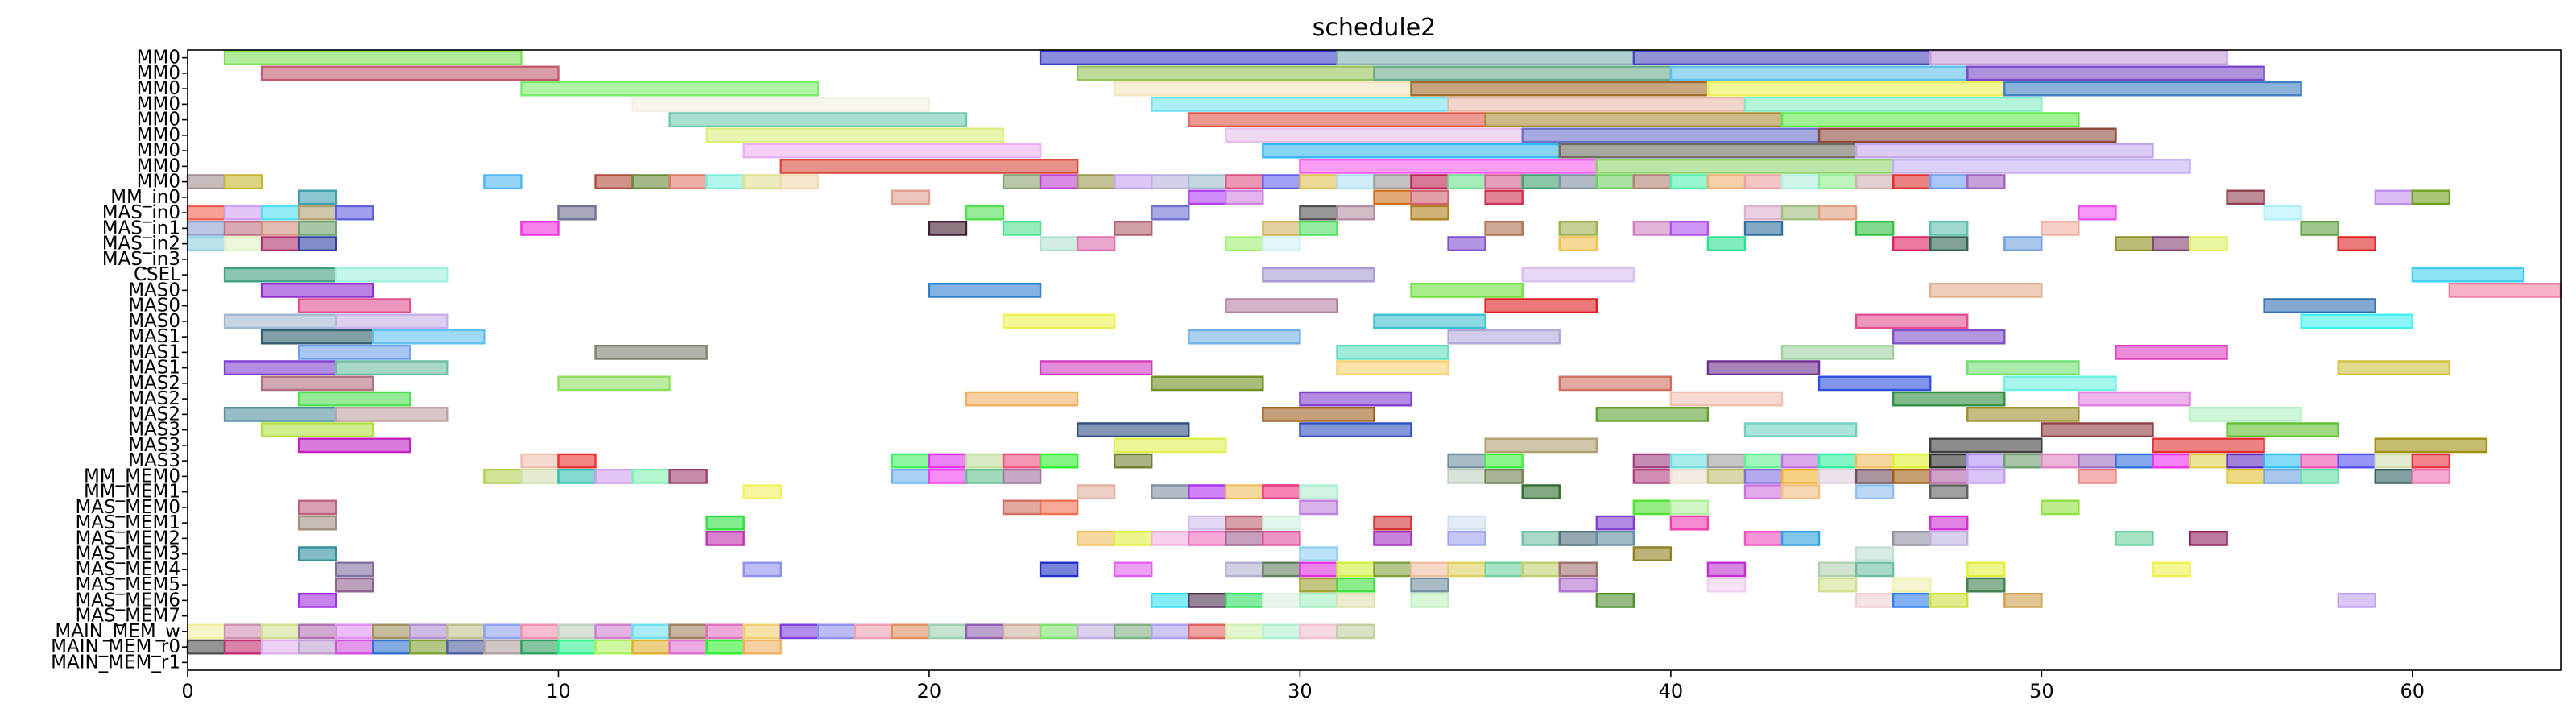  What do you see at coordinates (115, 646) in the screenshot?
I see `y-tick-label: MAIN_MEM_r0` at bounding box center [115, 646].